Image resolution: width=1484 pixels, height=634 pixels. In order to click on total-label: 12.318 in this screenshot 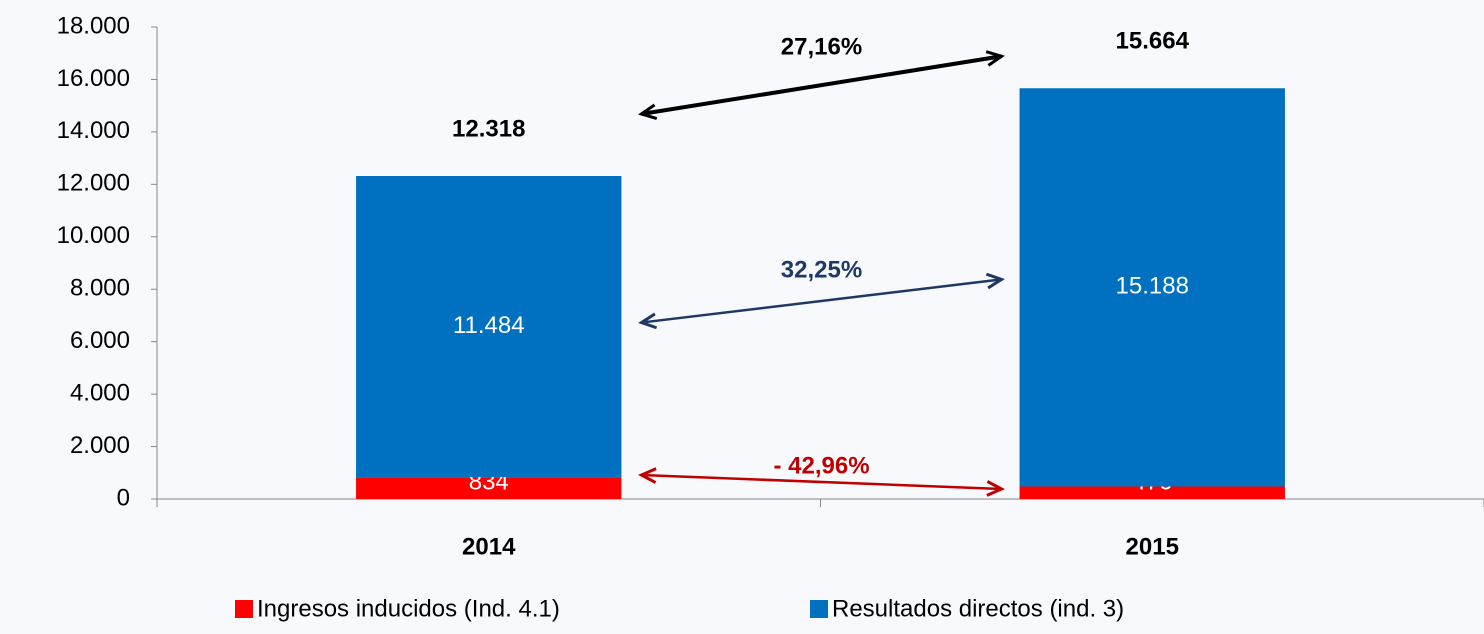, I will do `click(488, 128)`.